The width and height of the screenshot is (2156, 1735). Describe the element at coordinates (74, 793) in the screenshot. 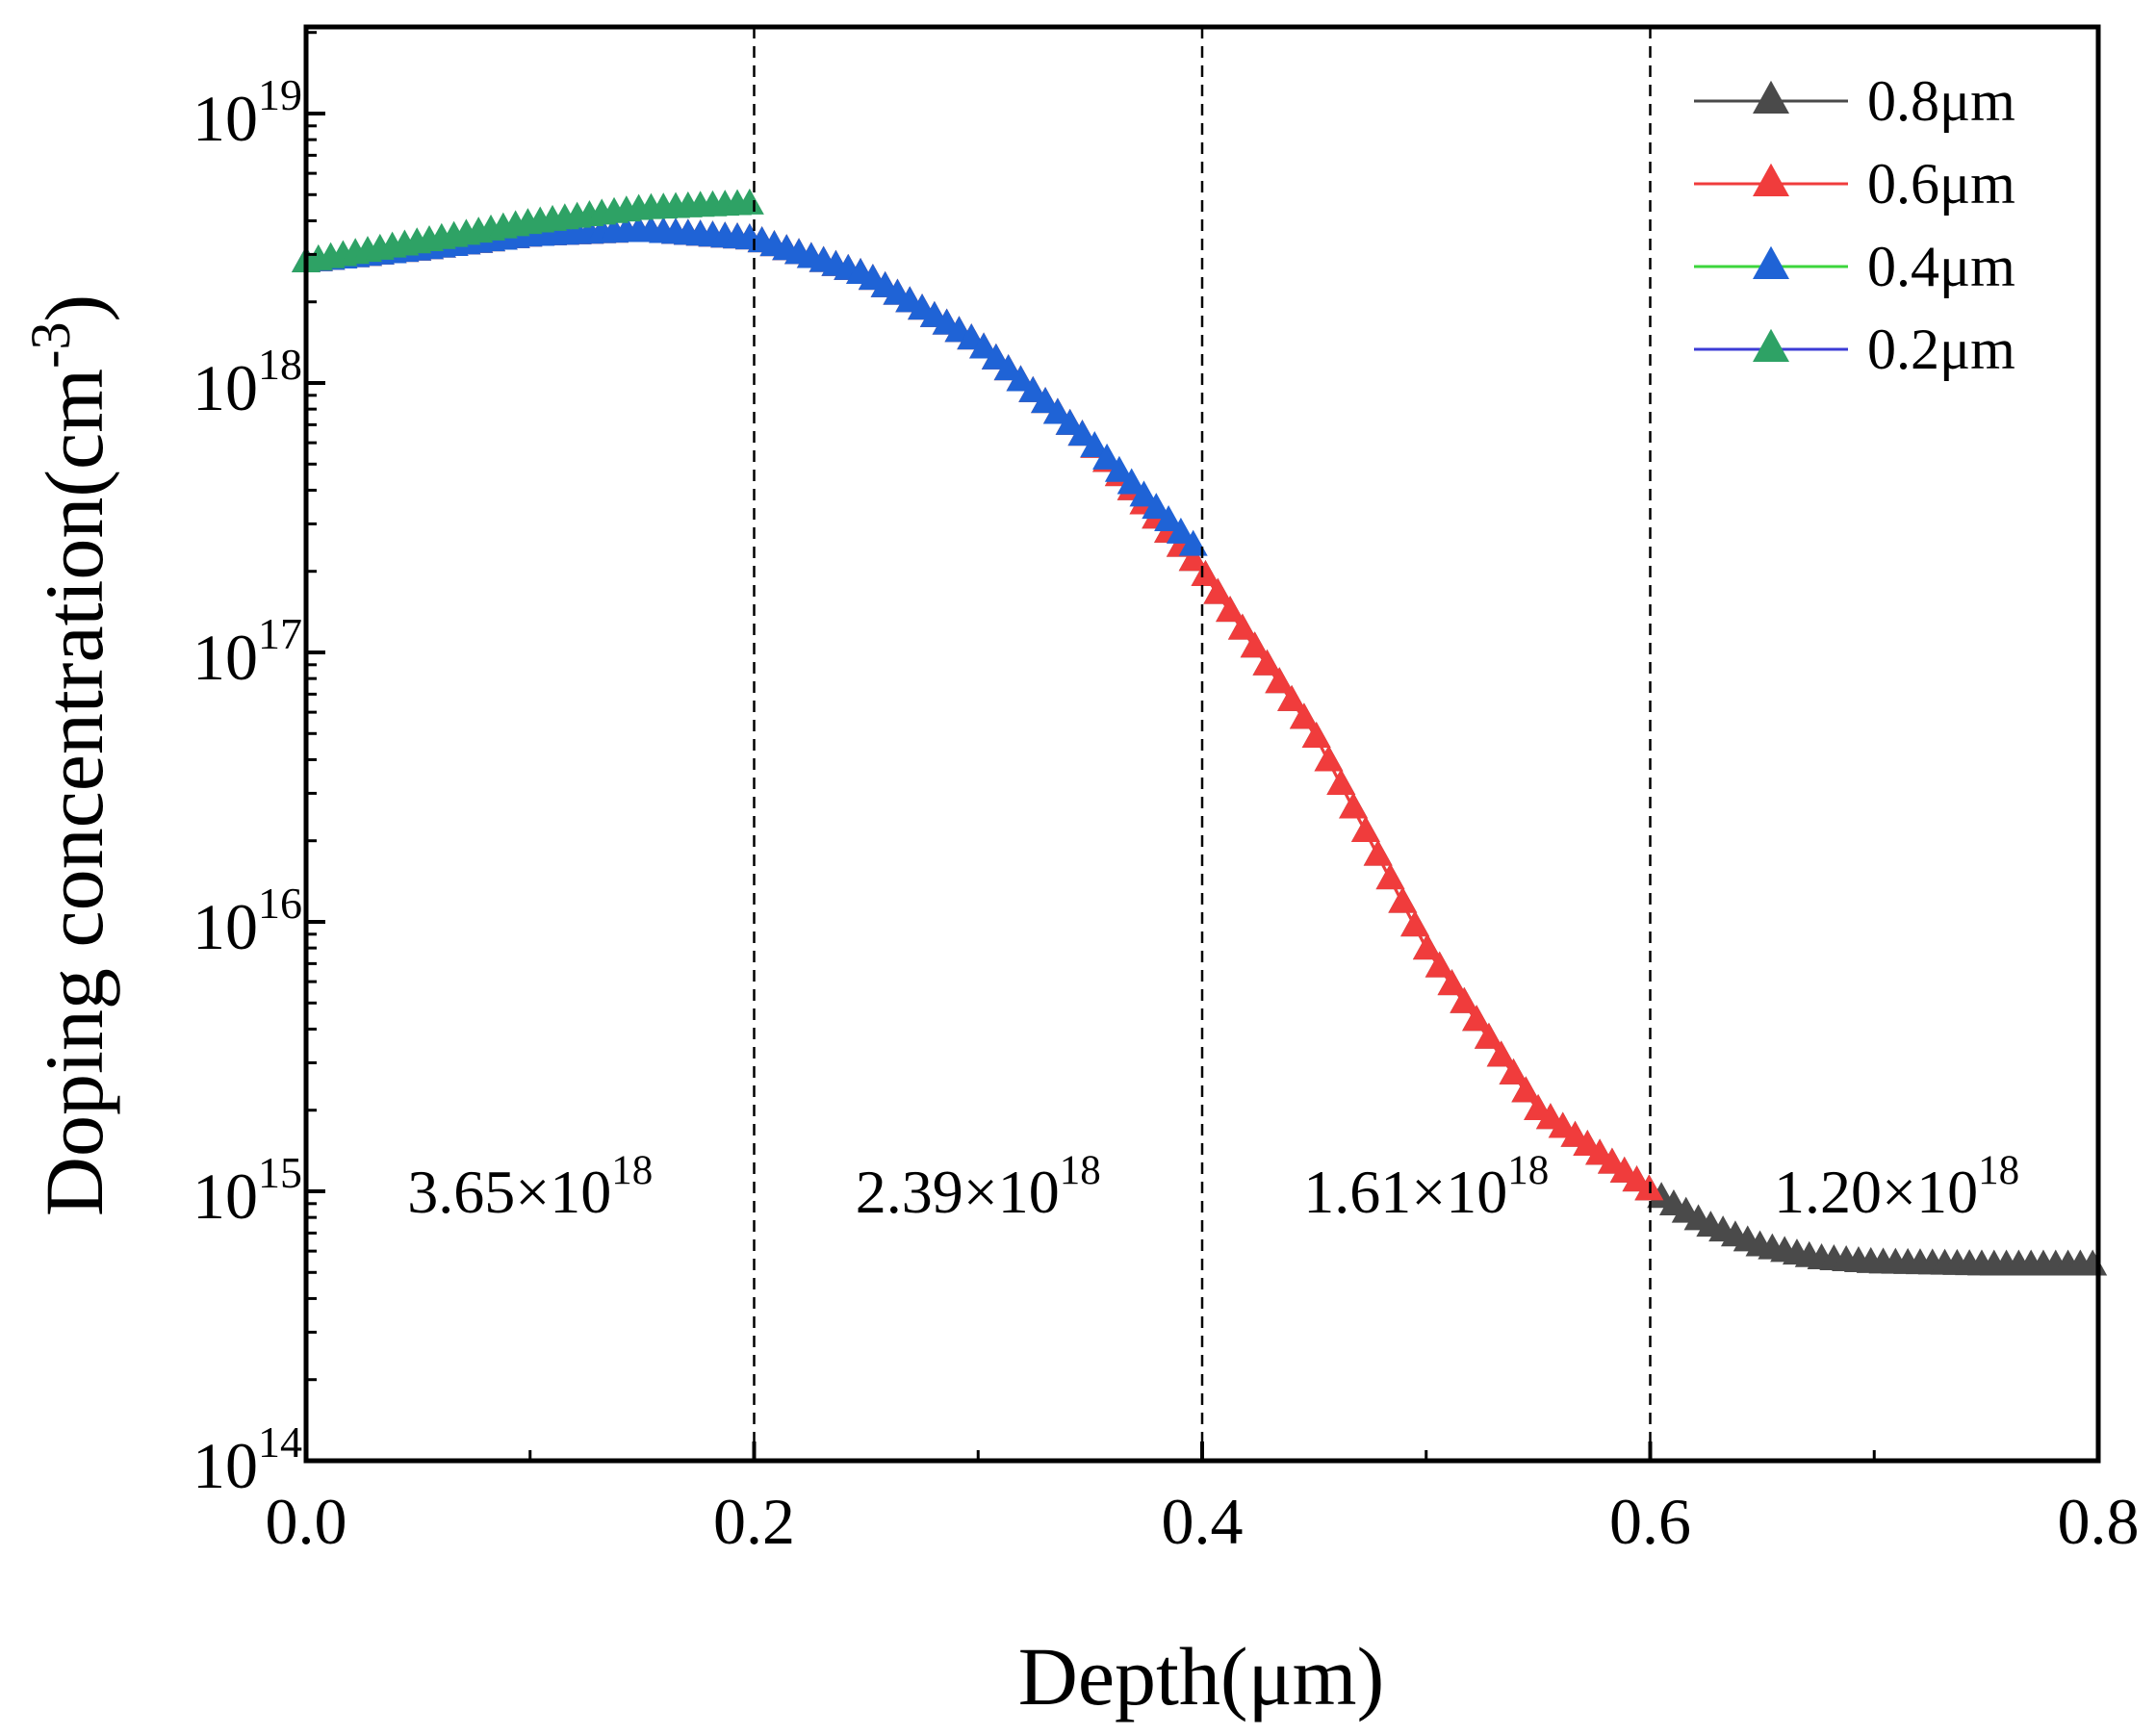

I see `y-axis-title-main: Doping concentration(cm` at that location.